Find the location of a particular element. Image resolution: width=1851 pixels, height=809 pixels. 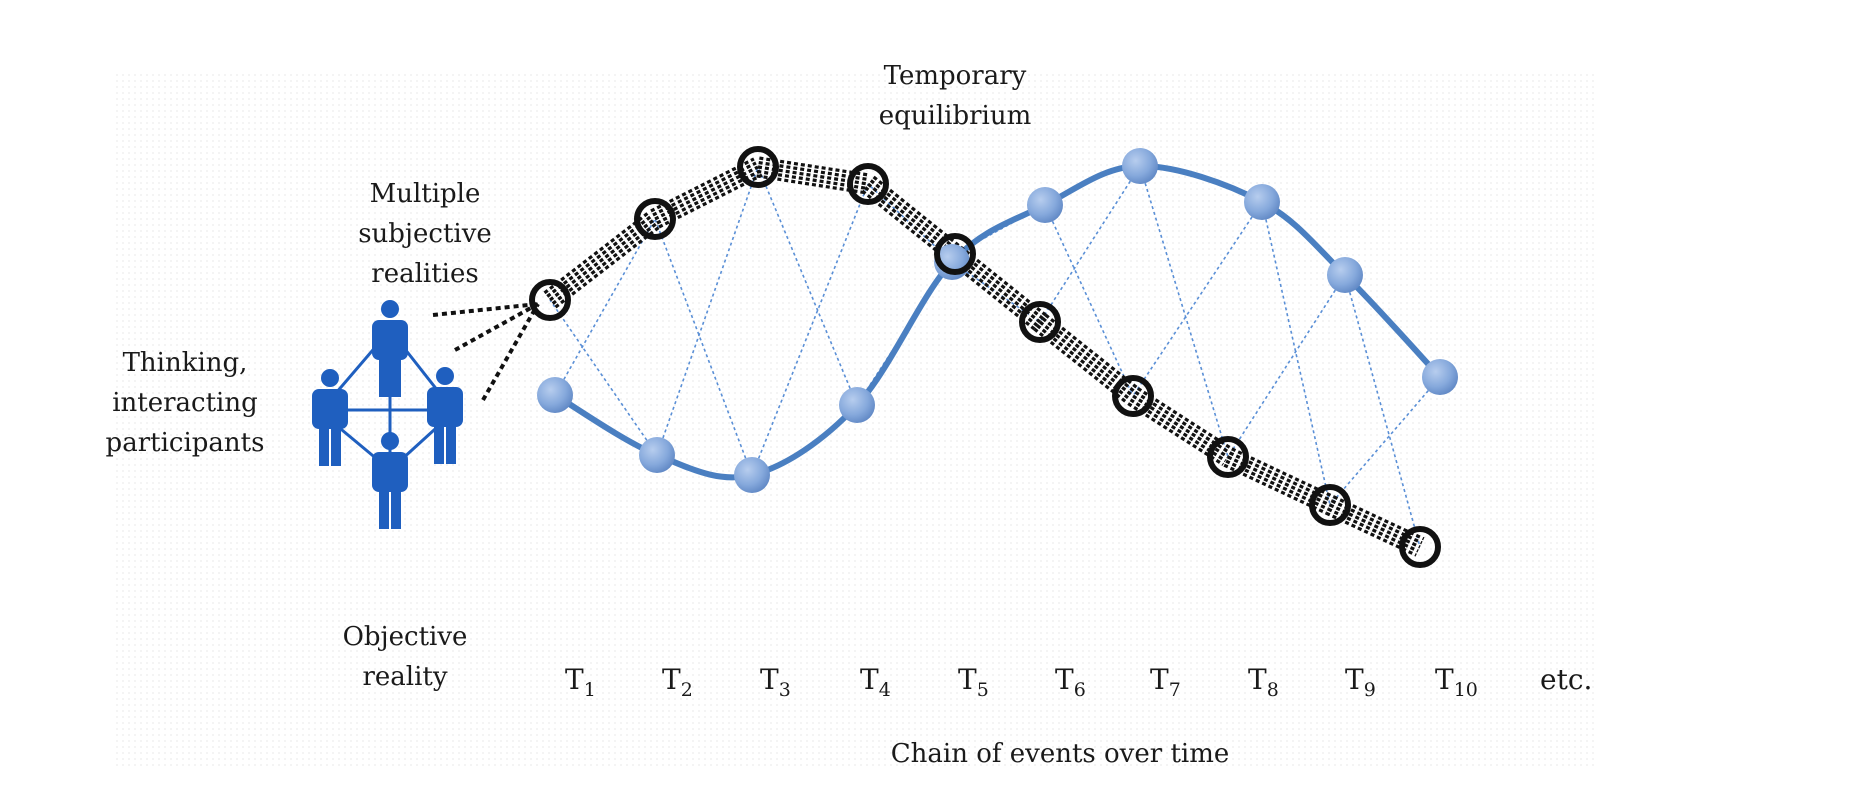

multiple-line2: subjective is located at coordinates (425, 234).